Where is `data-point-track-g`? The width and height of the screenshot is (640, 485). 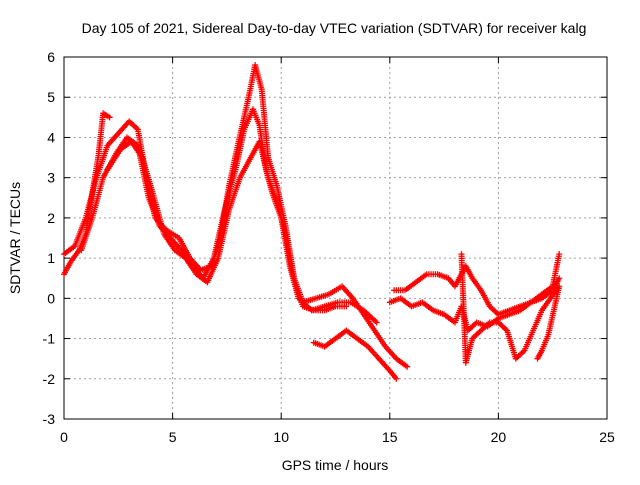 data-point-track-g is located at coordinates (559, 254).